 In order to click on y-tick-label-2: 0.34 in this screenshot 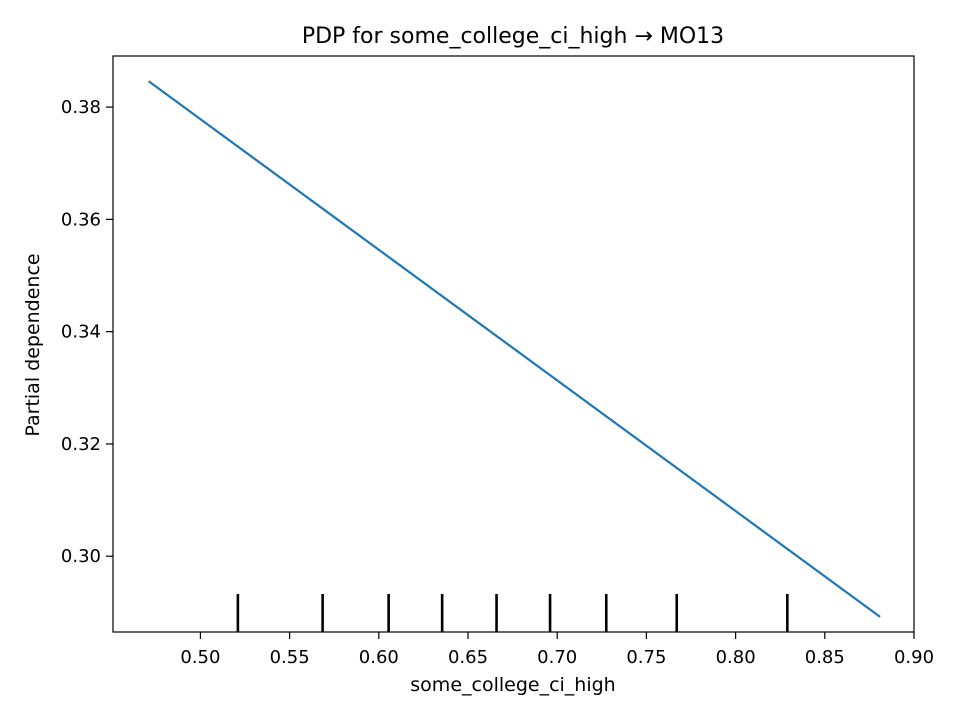, I will do `click(81, 332)`.